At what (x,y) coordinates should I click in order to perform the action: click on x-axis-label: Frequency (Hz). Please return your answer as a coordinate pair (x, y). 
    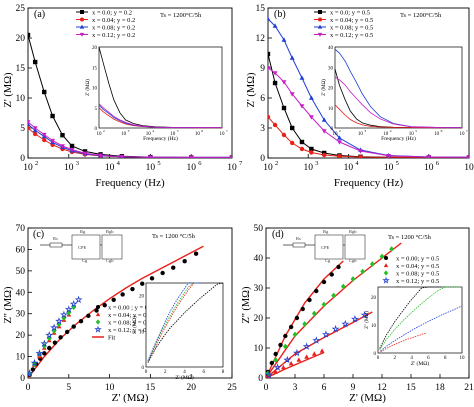
    Looking at the image, I should click on (130, 183).